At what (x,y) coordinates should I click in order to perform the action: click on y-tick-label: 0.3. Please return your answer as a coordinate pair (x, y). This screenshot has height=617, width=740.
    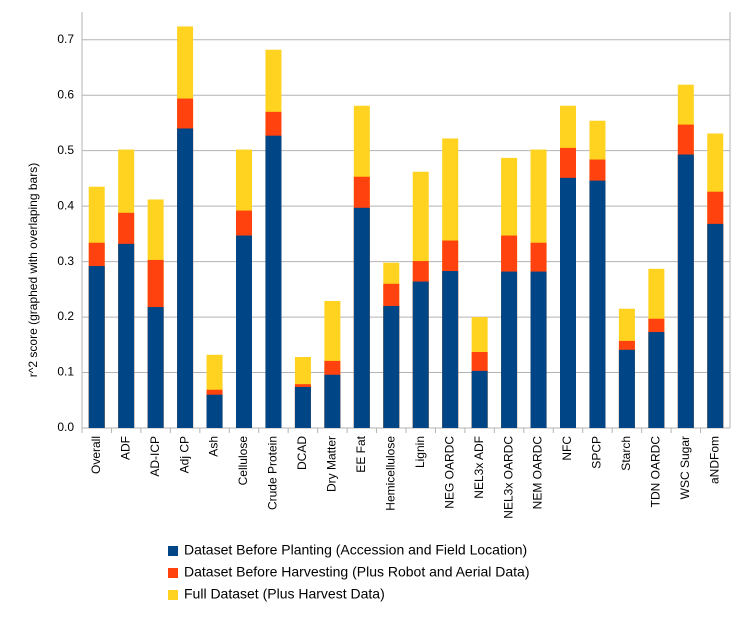
    Looking at the image, I should click on (65, 261).